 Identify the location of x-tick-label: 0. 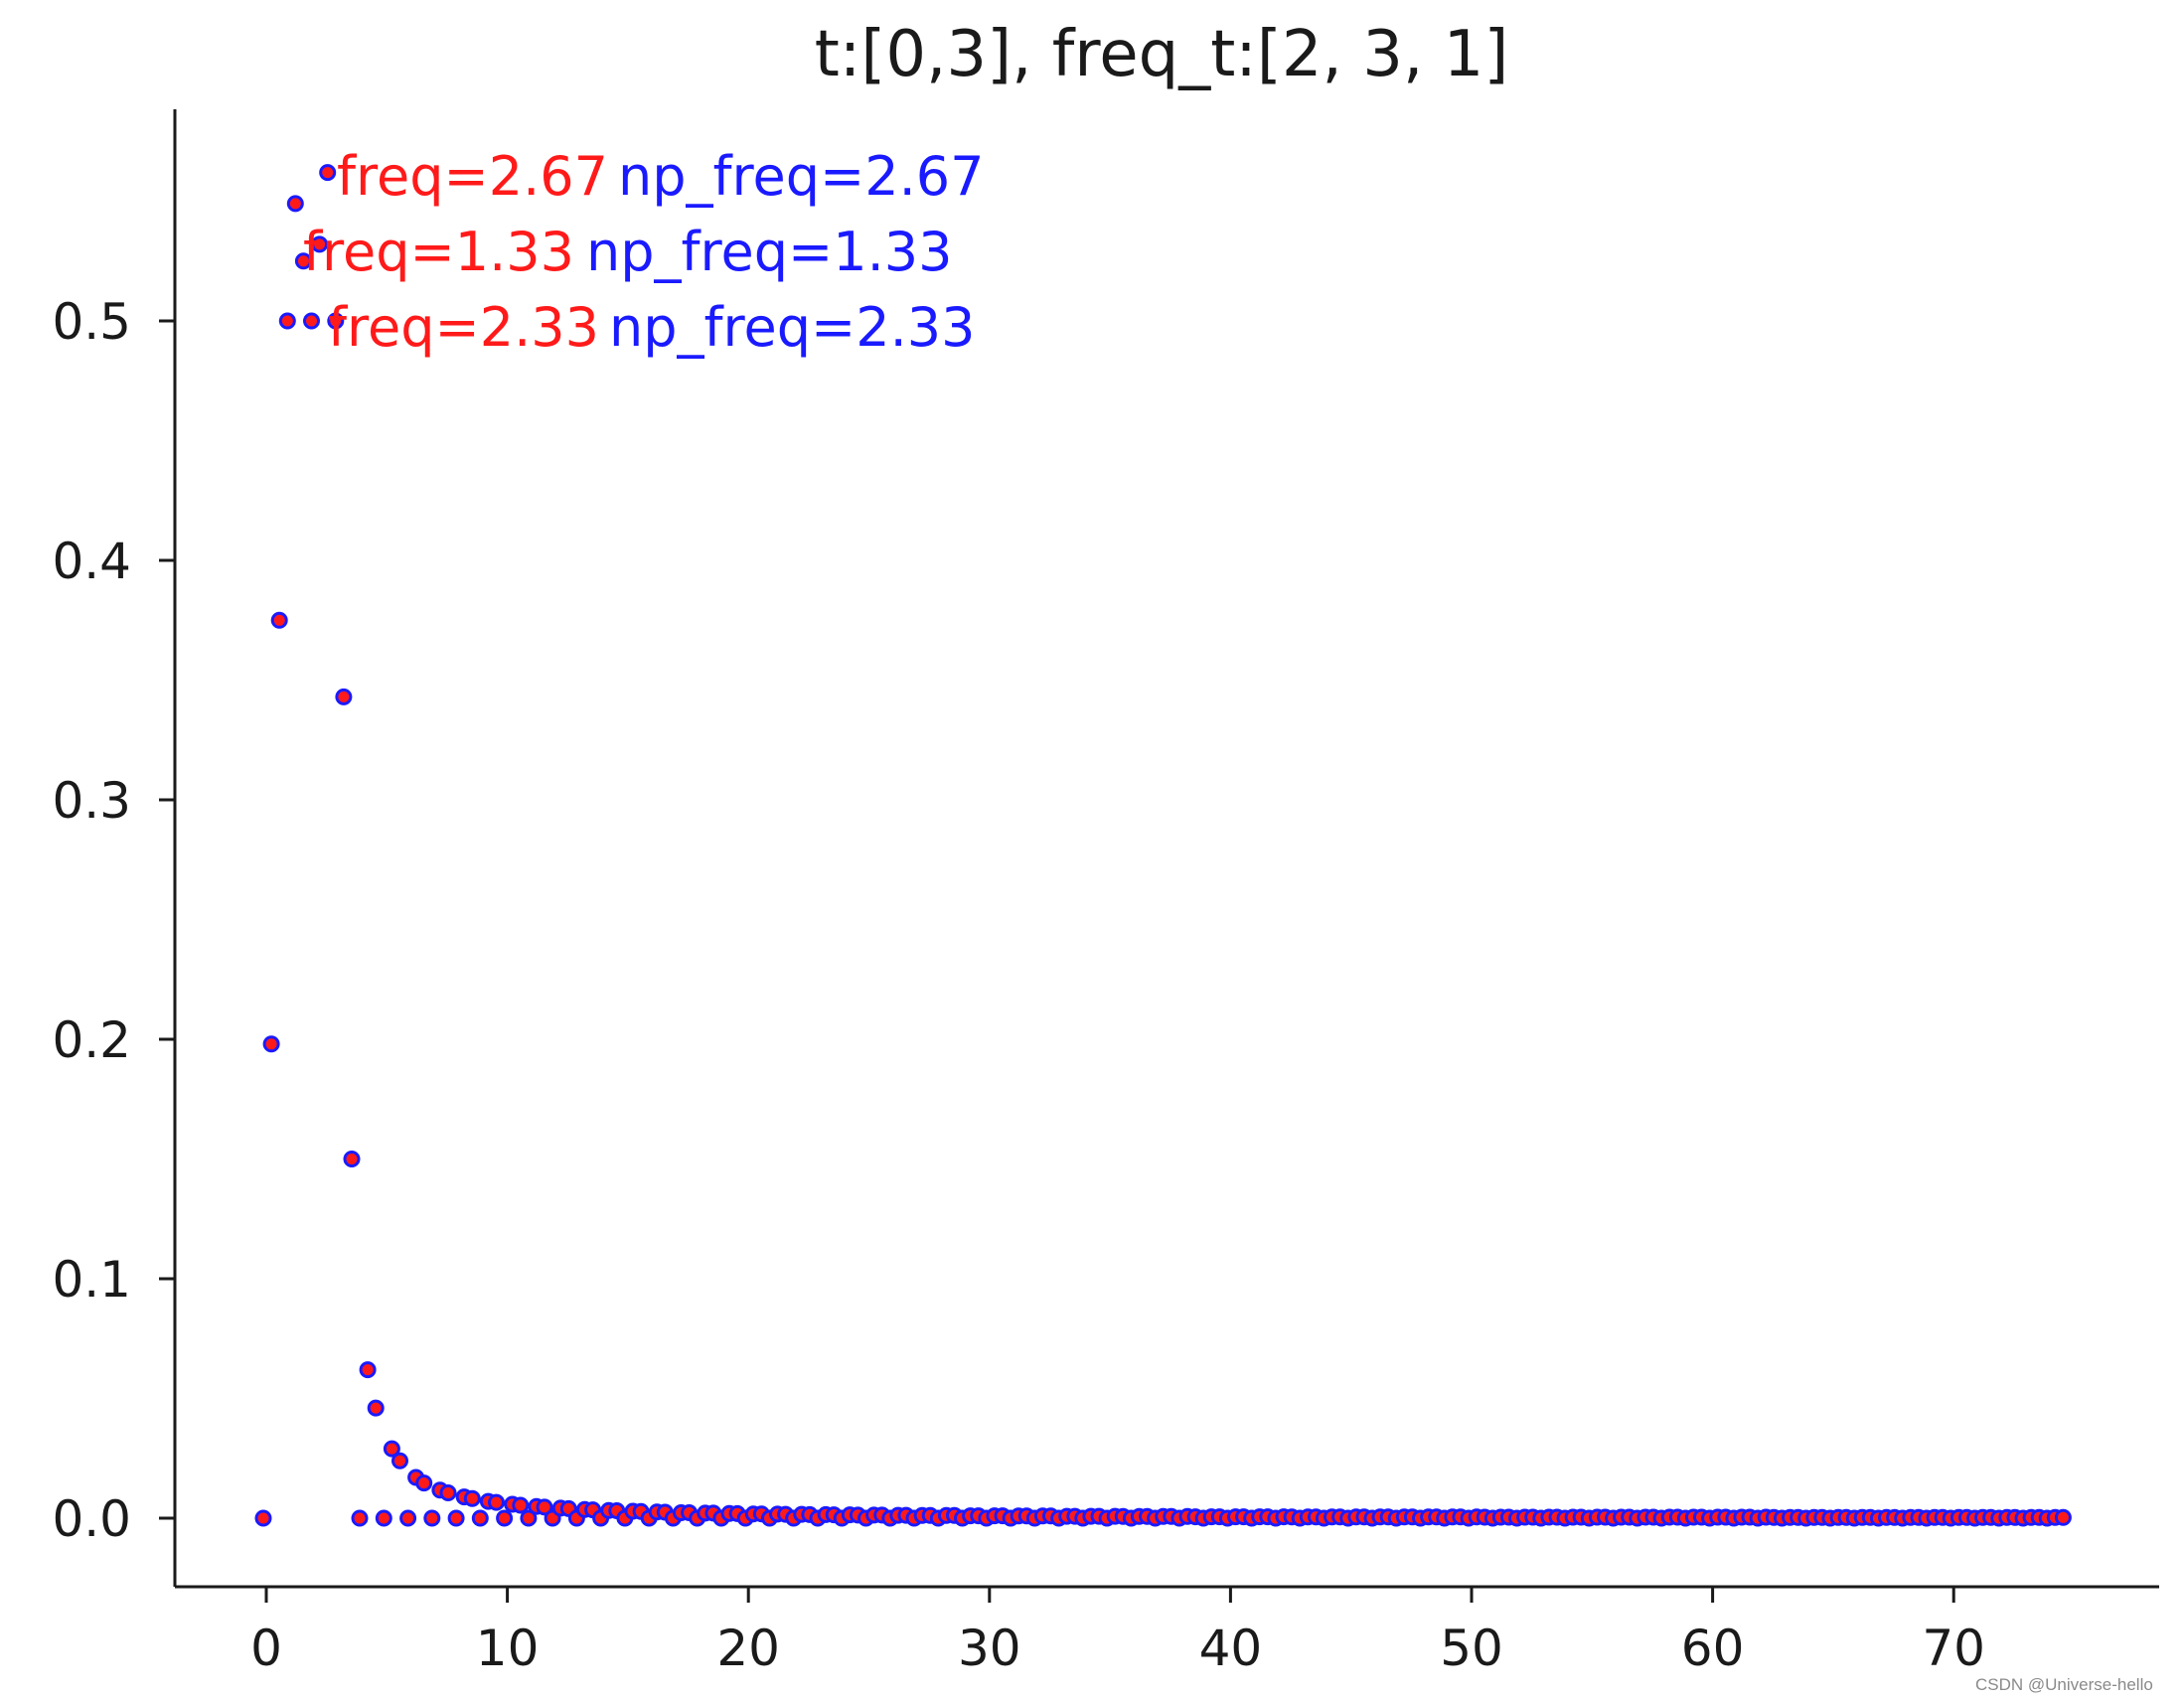
(266, 1648).